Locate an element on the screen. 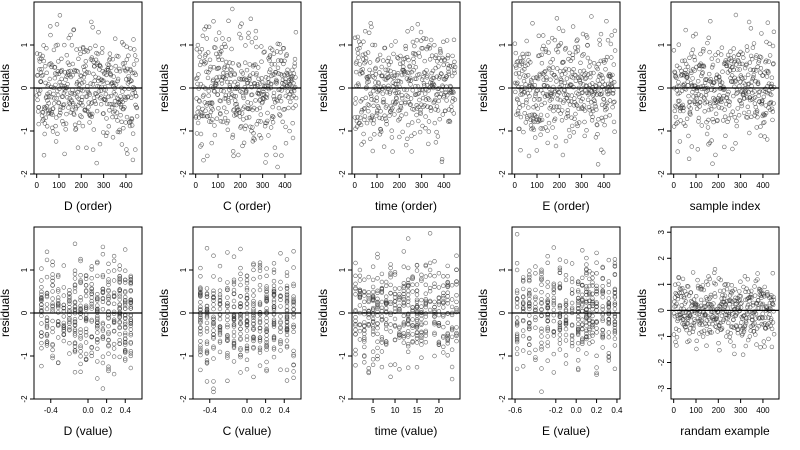  x-axis-label: C (value) is located at coordinates (247, 431).